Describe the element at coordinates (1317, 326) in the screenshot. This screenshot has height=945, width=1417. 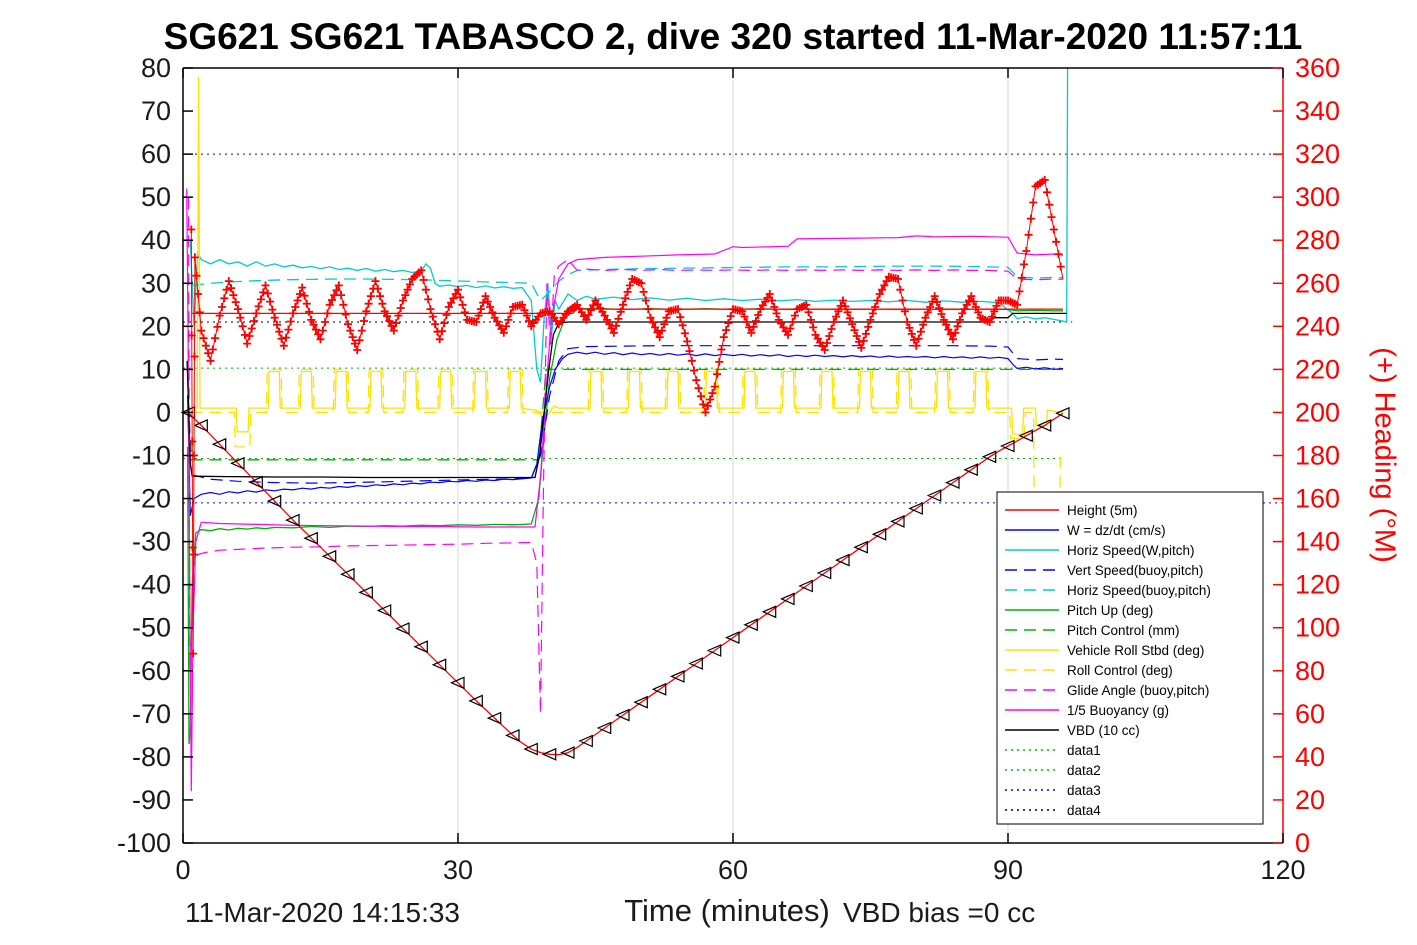
I see `right-tick-label: 240` at that location.